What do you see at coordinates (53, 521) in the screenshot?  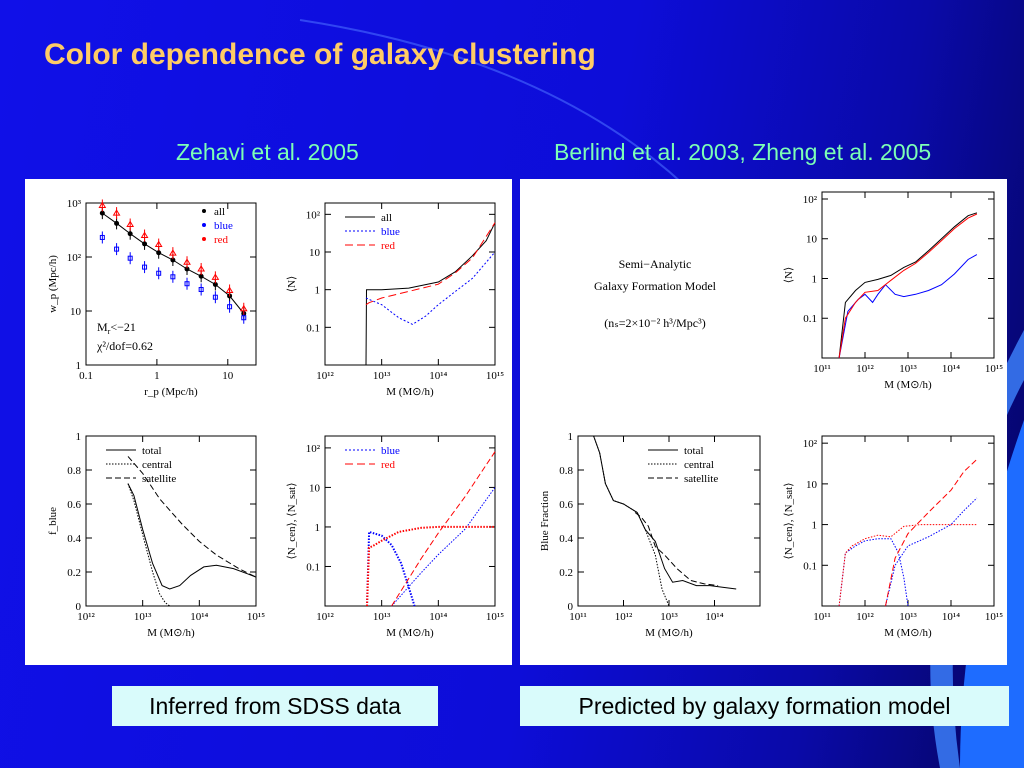 I see `fblue-ylabel: f_blue` at bounding box center [53, 521].